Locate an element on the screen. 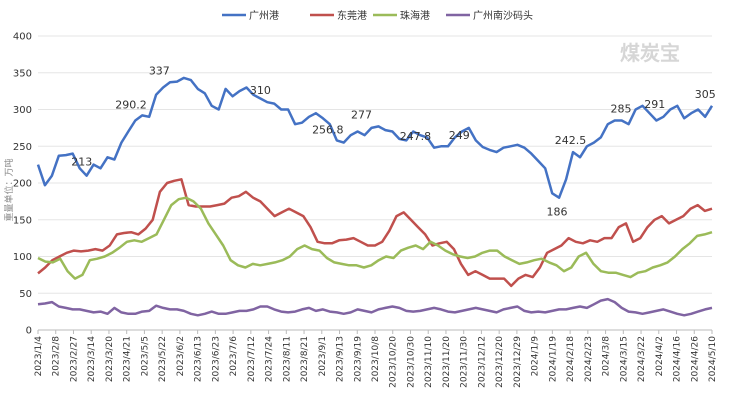 Image resolution: width=730 pixels, height=407 pixels. x-tick-label: 2023/10/30 is located at coordinates (411, 362).